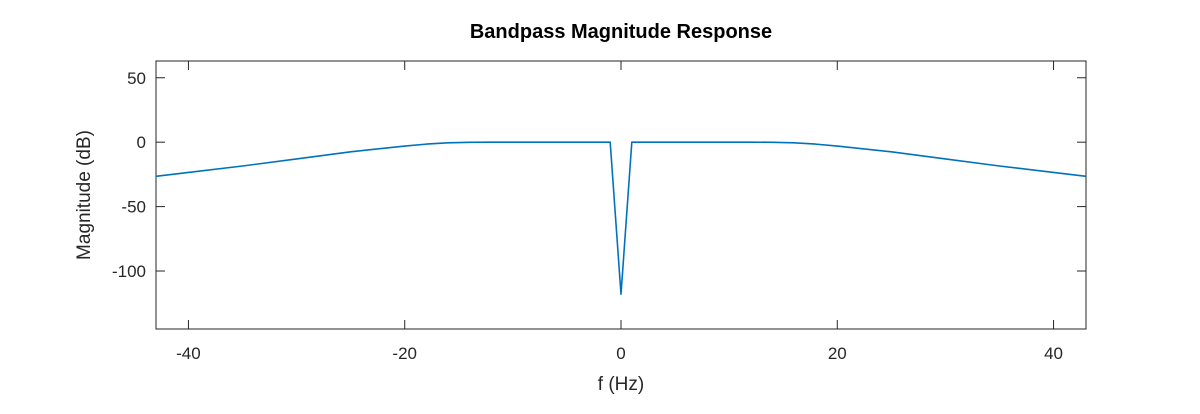 The image size is (1200, 414). What do you see at coordinates (837, 353) in the screenshot?
I see `x-tick-label: 20` at bounding box center [837, 353].